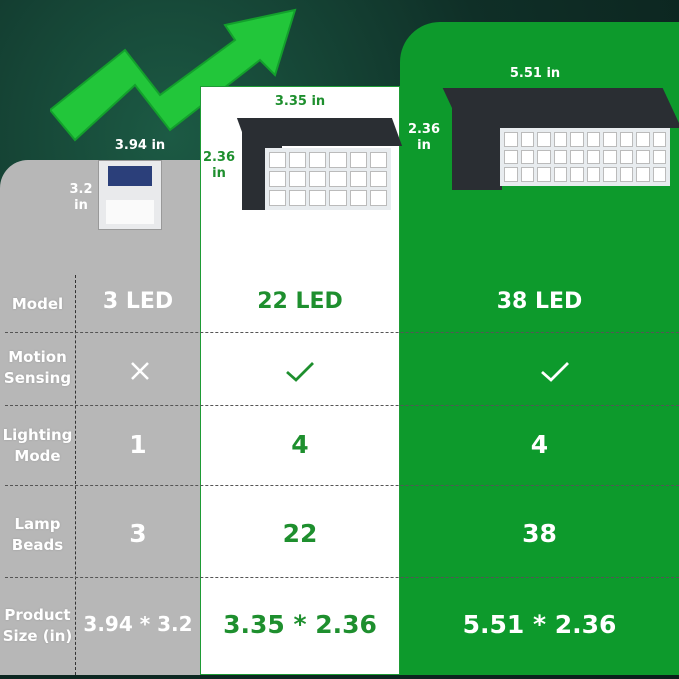 Image resolution: width=679 pixels, height=679 pixels. Describe the element at coordinates (138, 624) in the screenshot. I see `size-cell: 3.94 * 3.2` at that location.